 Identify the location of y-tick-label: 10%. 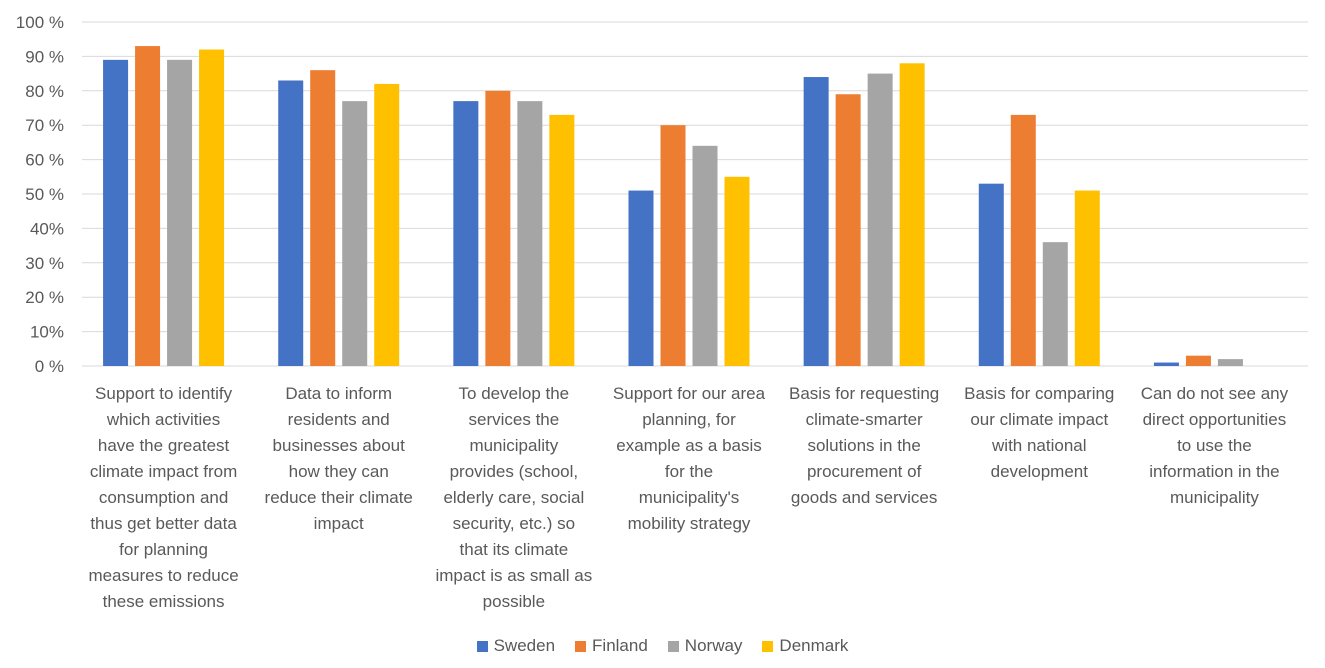
(47, 332).